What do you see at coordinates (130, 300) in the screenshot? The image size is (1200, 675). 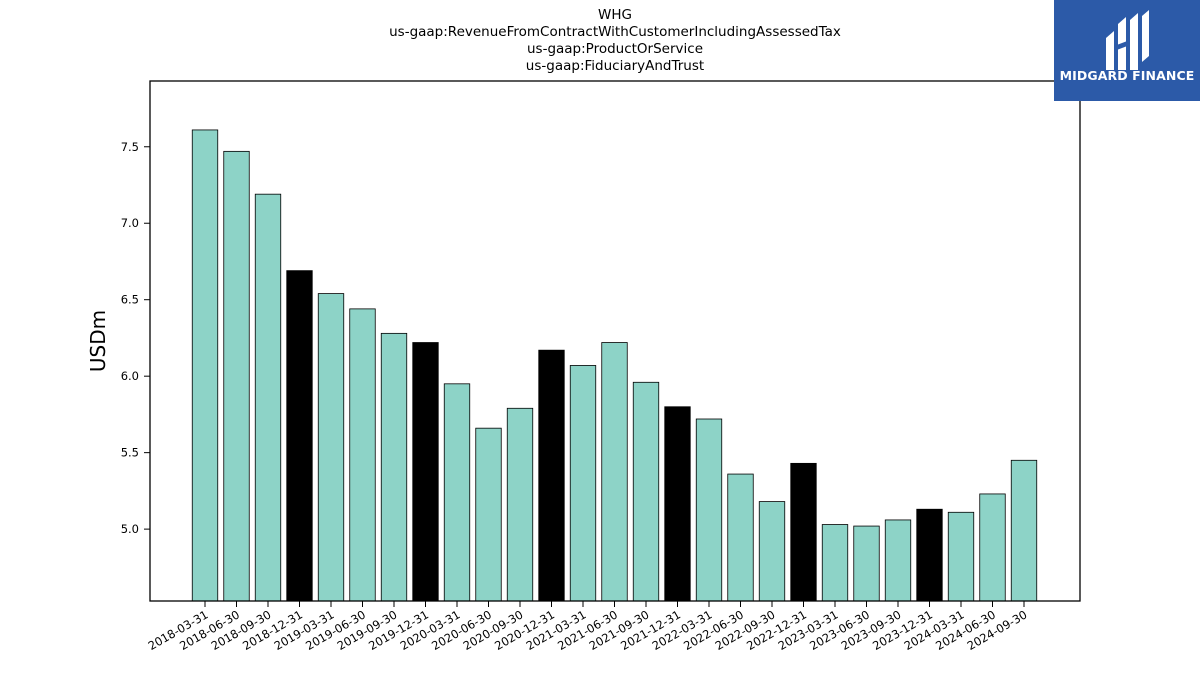 I see `y-tick-label: 6.5` at bounding box center [130, 300].